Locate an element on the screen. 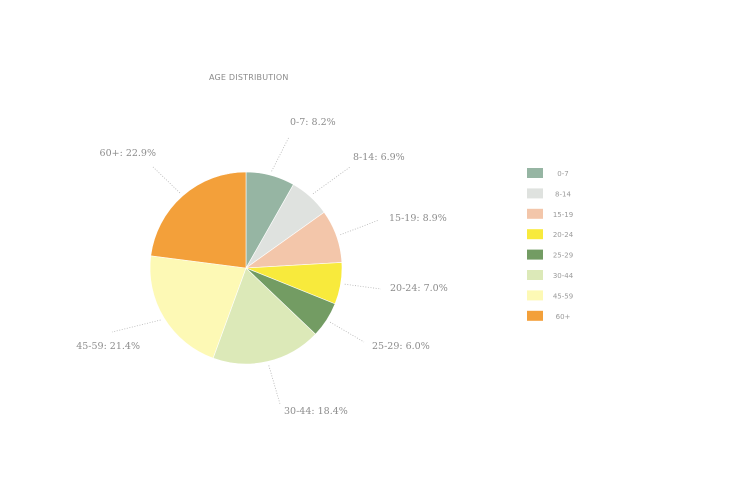  legend-label: 15-19 is located at coordinates (563, 215).